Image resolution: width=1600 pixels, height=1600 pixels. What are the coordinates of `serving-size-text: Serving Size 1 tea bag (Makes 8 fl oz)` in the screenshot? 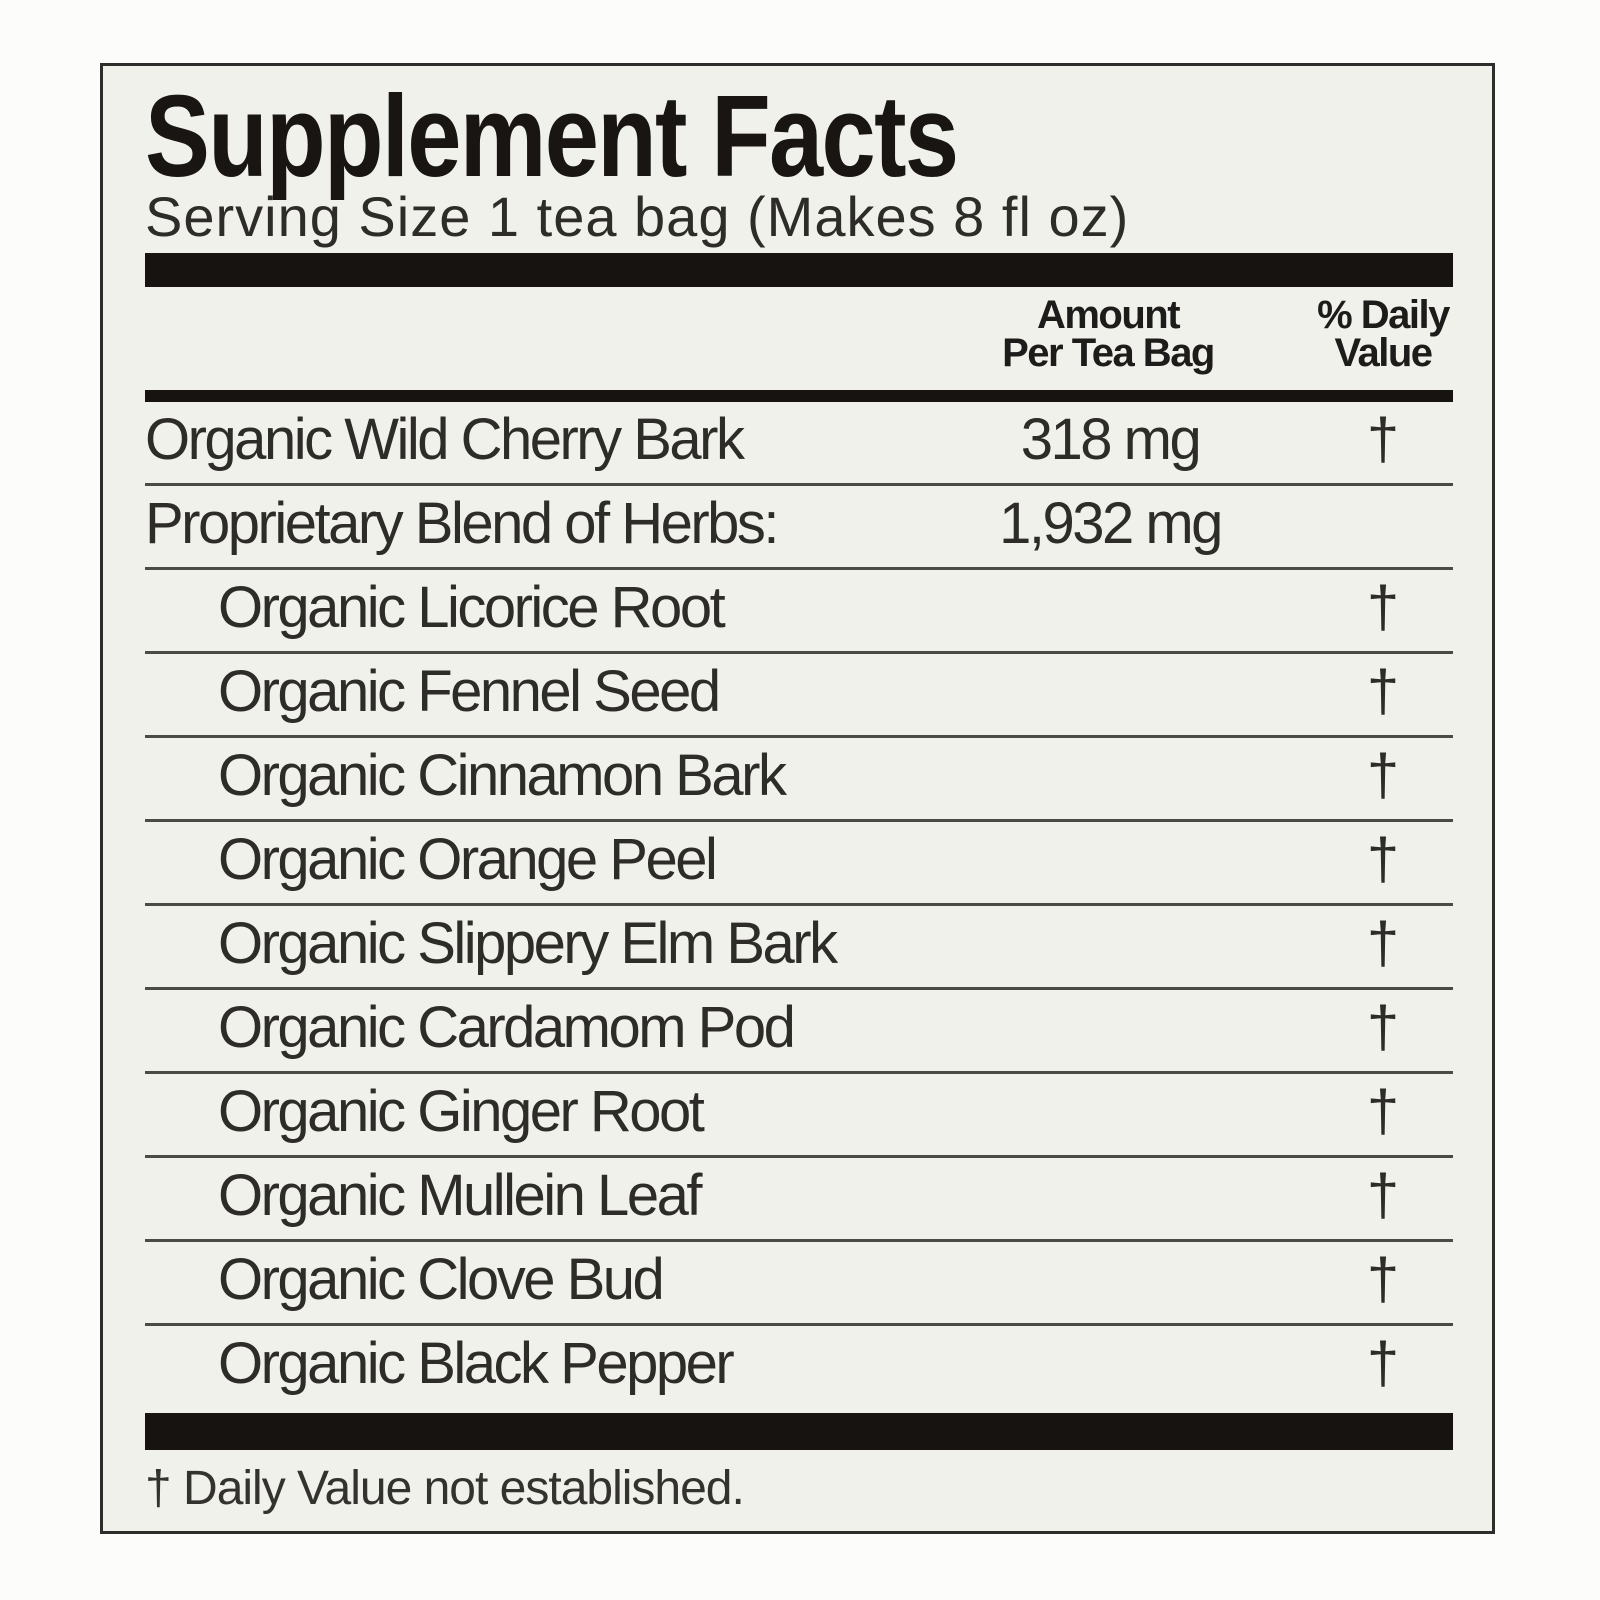 It's located at (637, 216).